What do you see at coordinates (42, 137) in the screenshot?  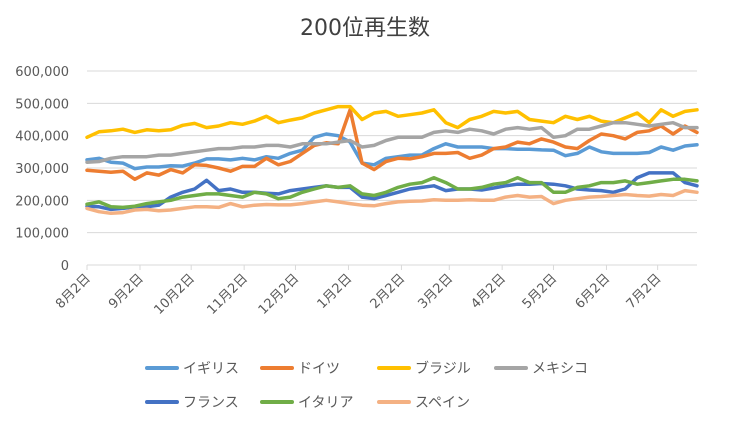 I see `y-tick-label: 400,000` at bounding box center [42, 137].